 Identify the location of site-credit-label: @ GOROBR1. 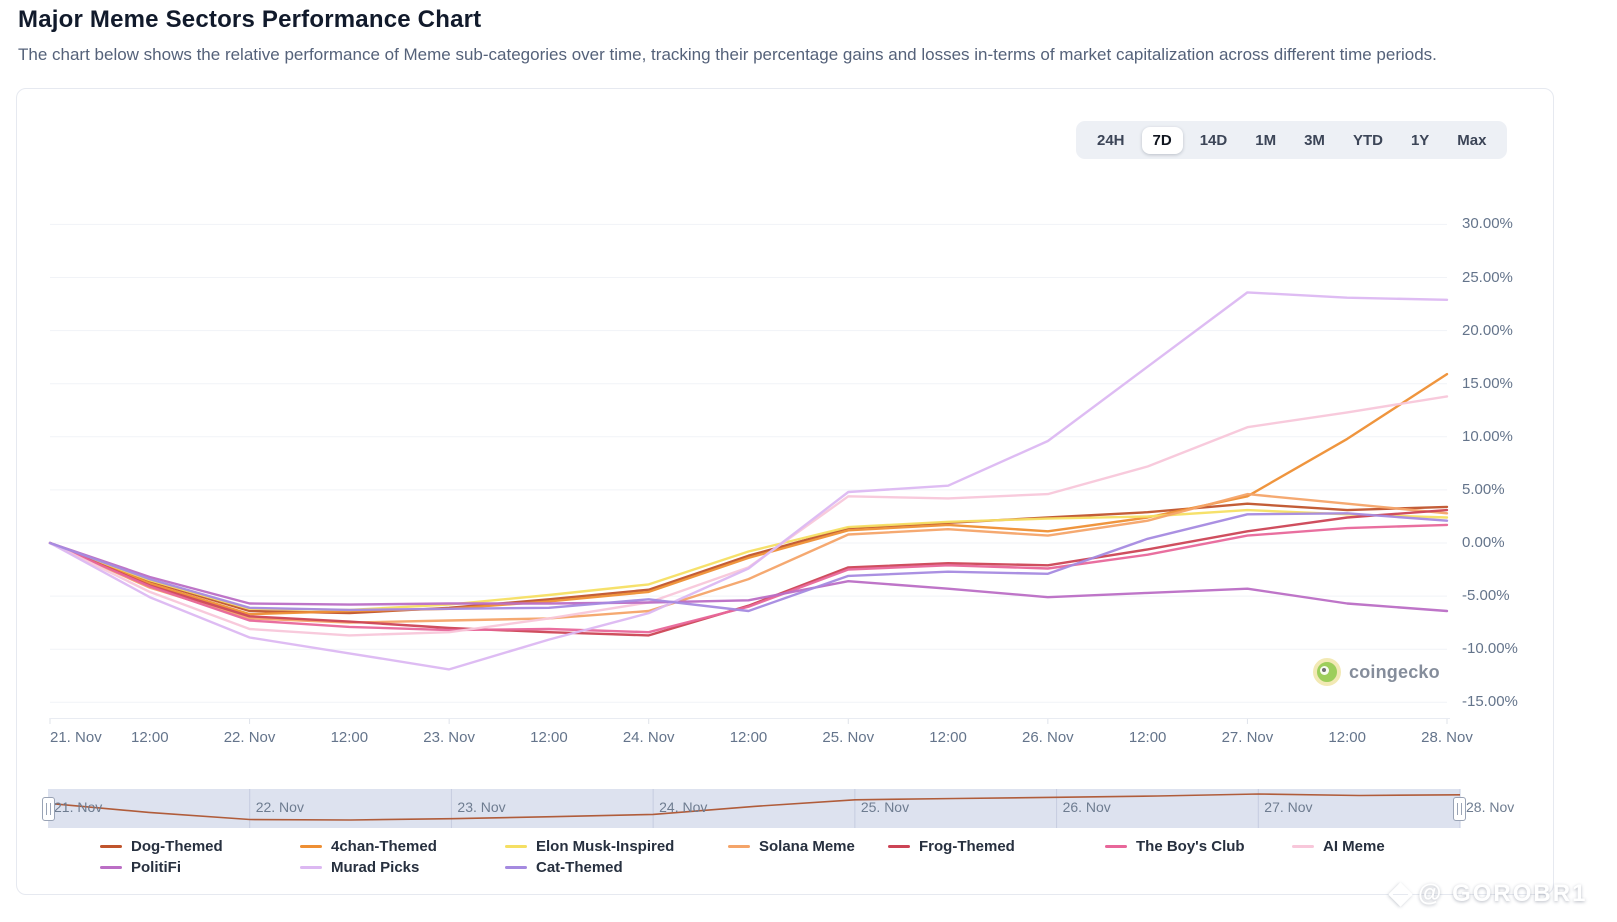
(1503, 893).